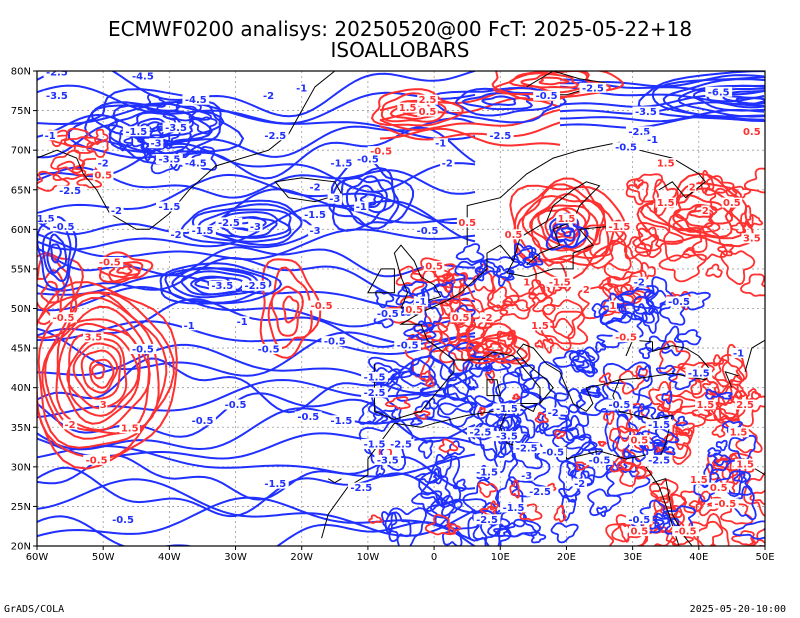 The height and width of the screenshot is (618, 800). Describe the element at coordinates (21, 388) in the screenshot. I see `lat-tick-label: 40N` at that location.